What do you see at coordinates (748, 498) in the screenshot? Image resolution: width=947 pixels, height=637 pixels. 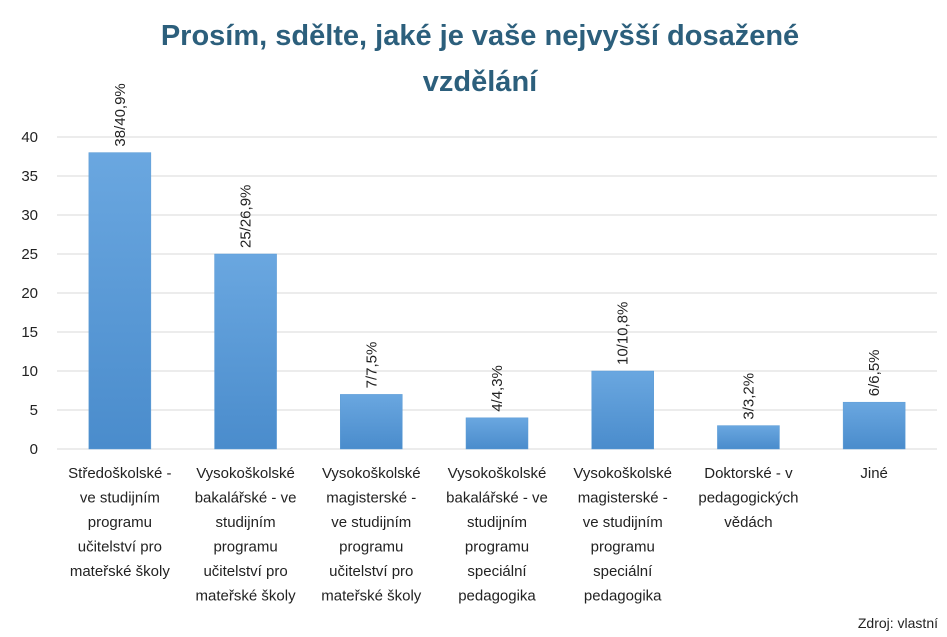 I see `x-tick-label: Doktorské - v pedagogických vědách` at bounding box center [748, 498].